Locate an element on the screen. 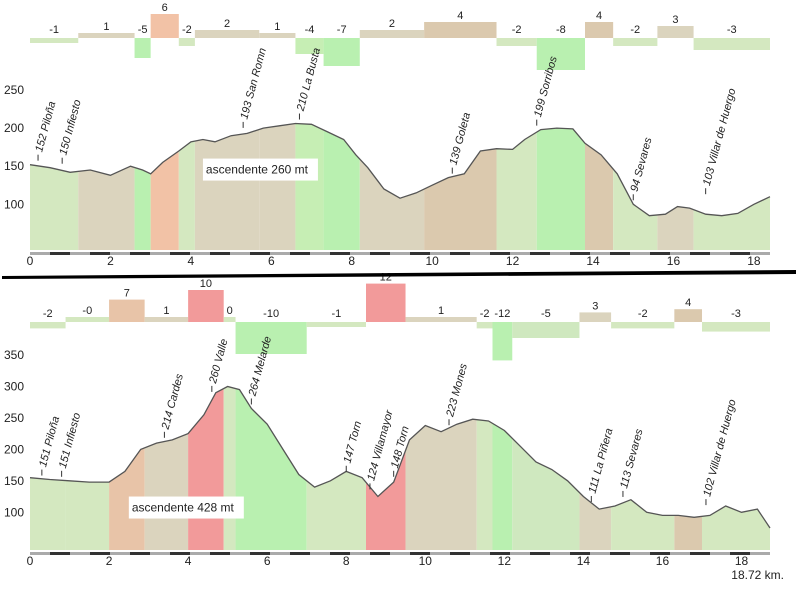 This screenshot has width=800, height=610. ascent-annotation: ascendente 260 mt is located at coordinates (257, 170).